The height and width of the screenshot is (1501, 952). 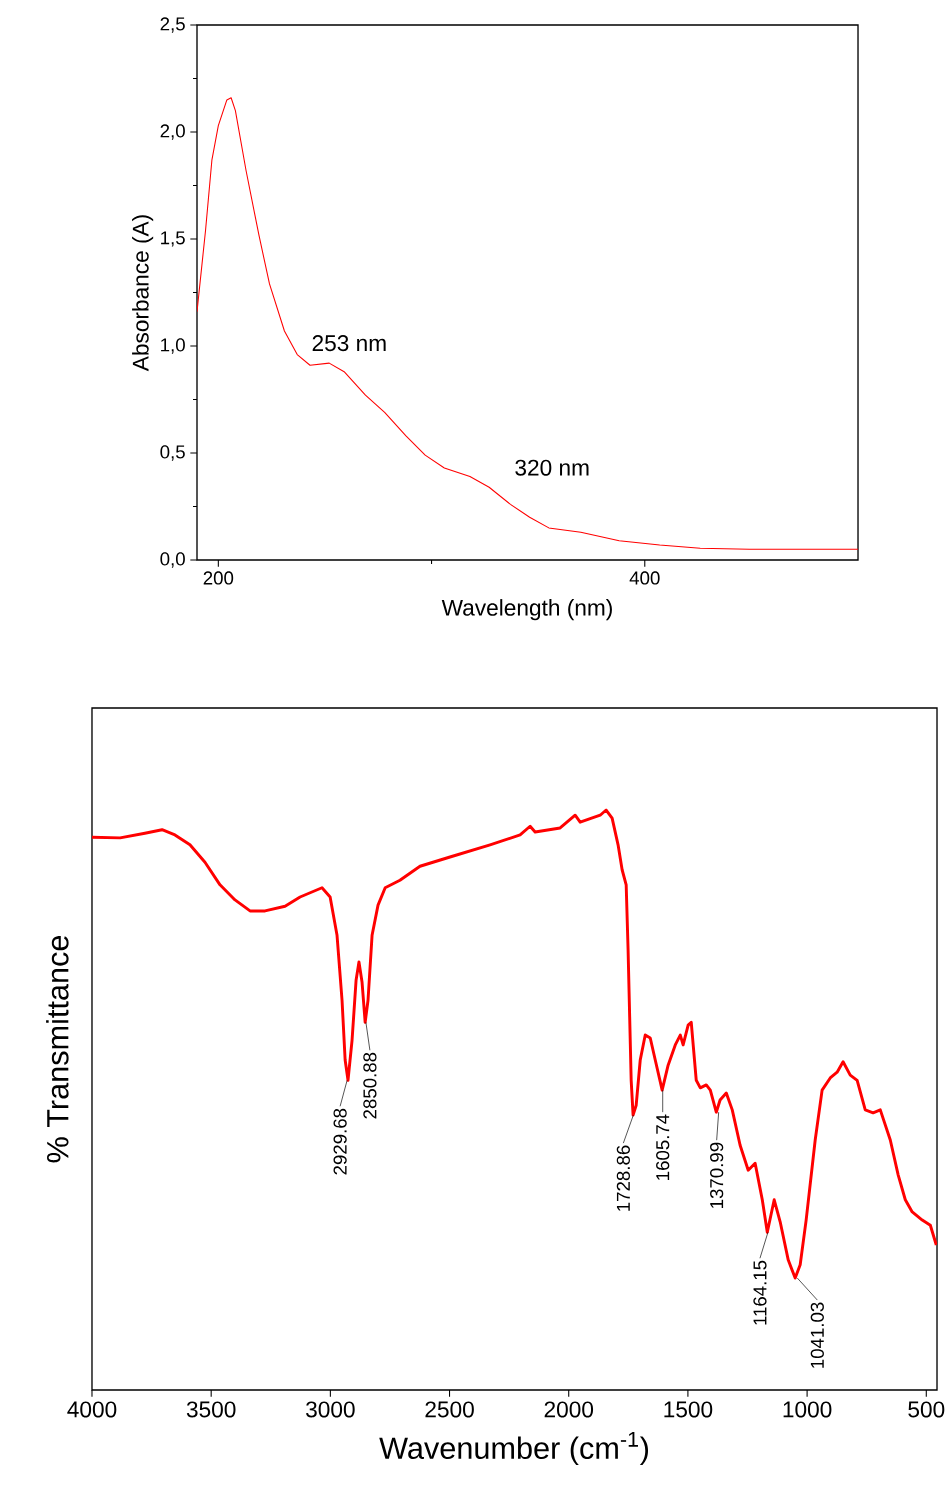 I want to click on x-axis-title: Wavenumber (cm$^{-1}$), so click(x=514, y=1448).